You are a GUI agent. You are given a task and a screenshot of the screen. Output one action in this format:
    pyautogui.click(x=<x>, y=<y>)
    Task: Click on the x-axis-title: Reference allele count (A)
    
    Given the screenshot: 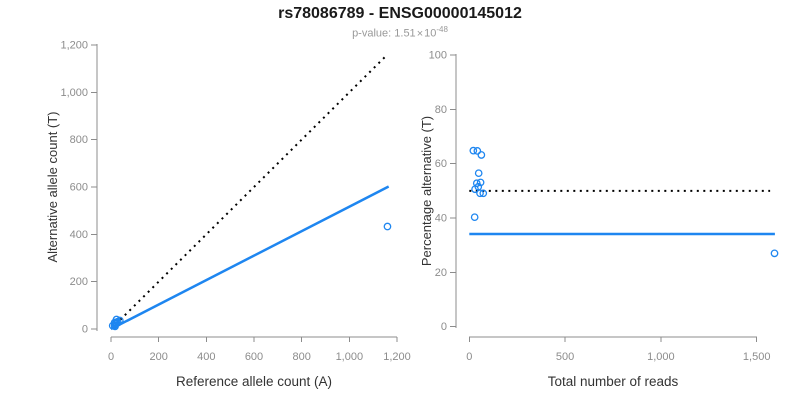 What is the action you would take?
    pyautogui.click(x=254, y=381)
    